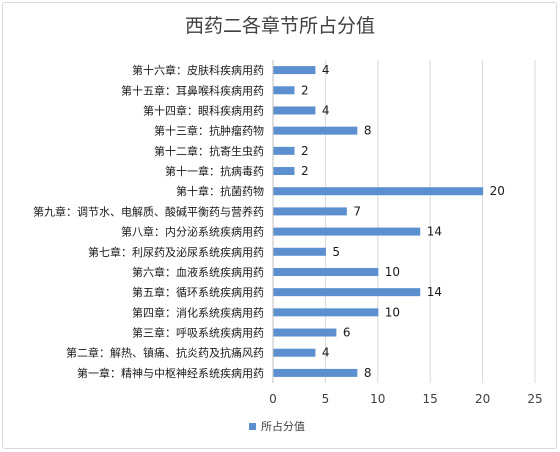 The image size is (560, 452). What do you see at coordinates (220, 191) in the screenshot?
I see `category-label: 第十章：抗菌药物` at bounding box center [220, 191].